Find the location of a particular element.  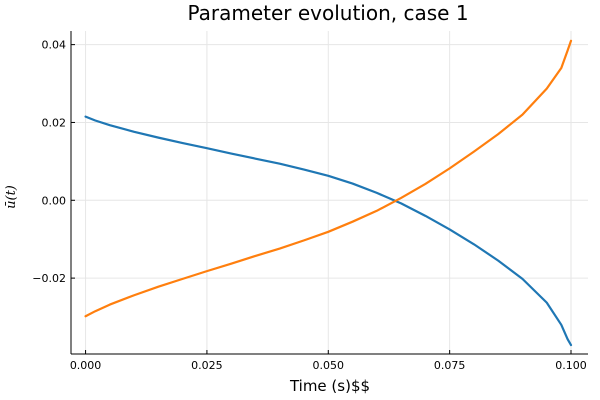

y-tick-label: 0.04 is located at coordinates (54, 45).